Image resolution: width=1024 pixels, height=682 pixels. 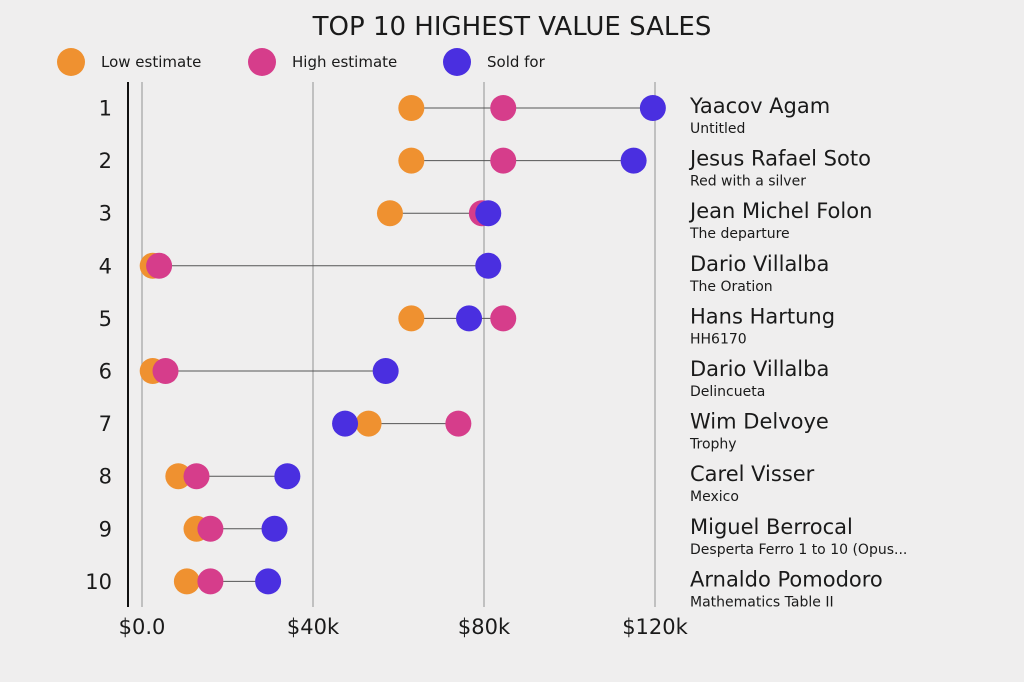 I want to click on row: 7 Wim Delvoye Trophy, so click(x=464, y=431).